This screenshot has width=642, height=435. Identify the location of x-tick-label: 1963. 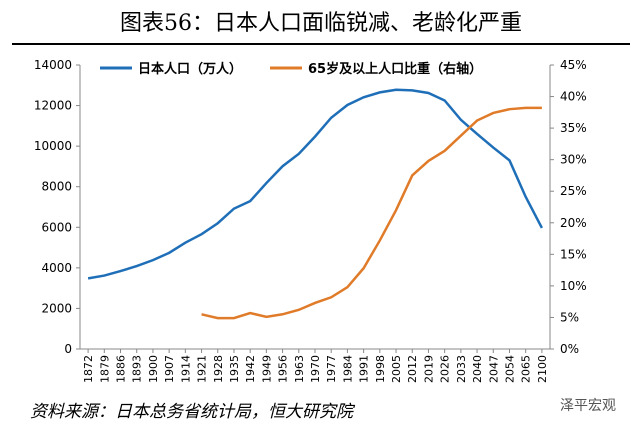
(299, 369).